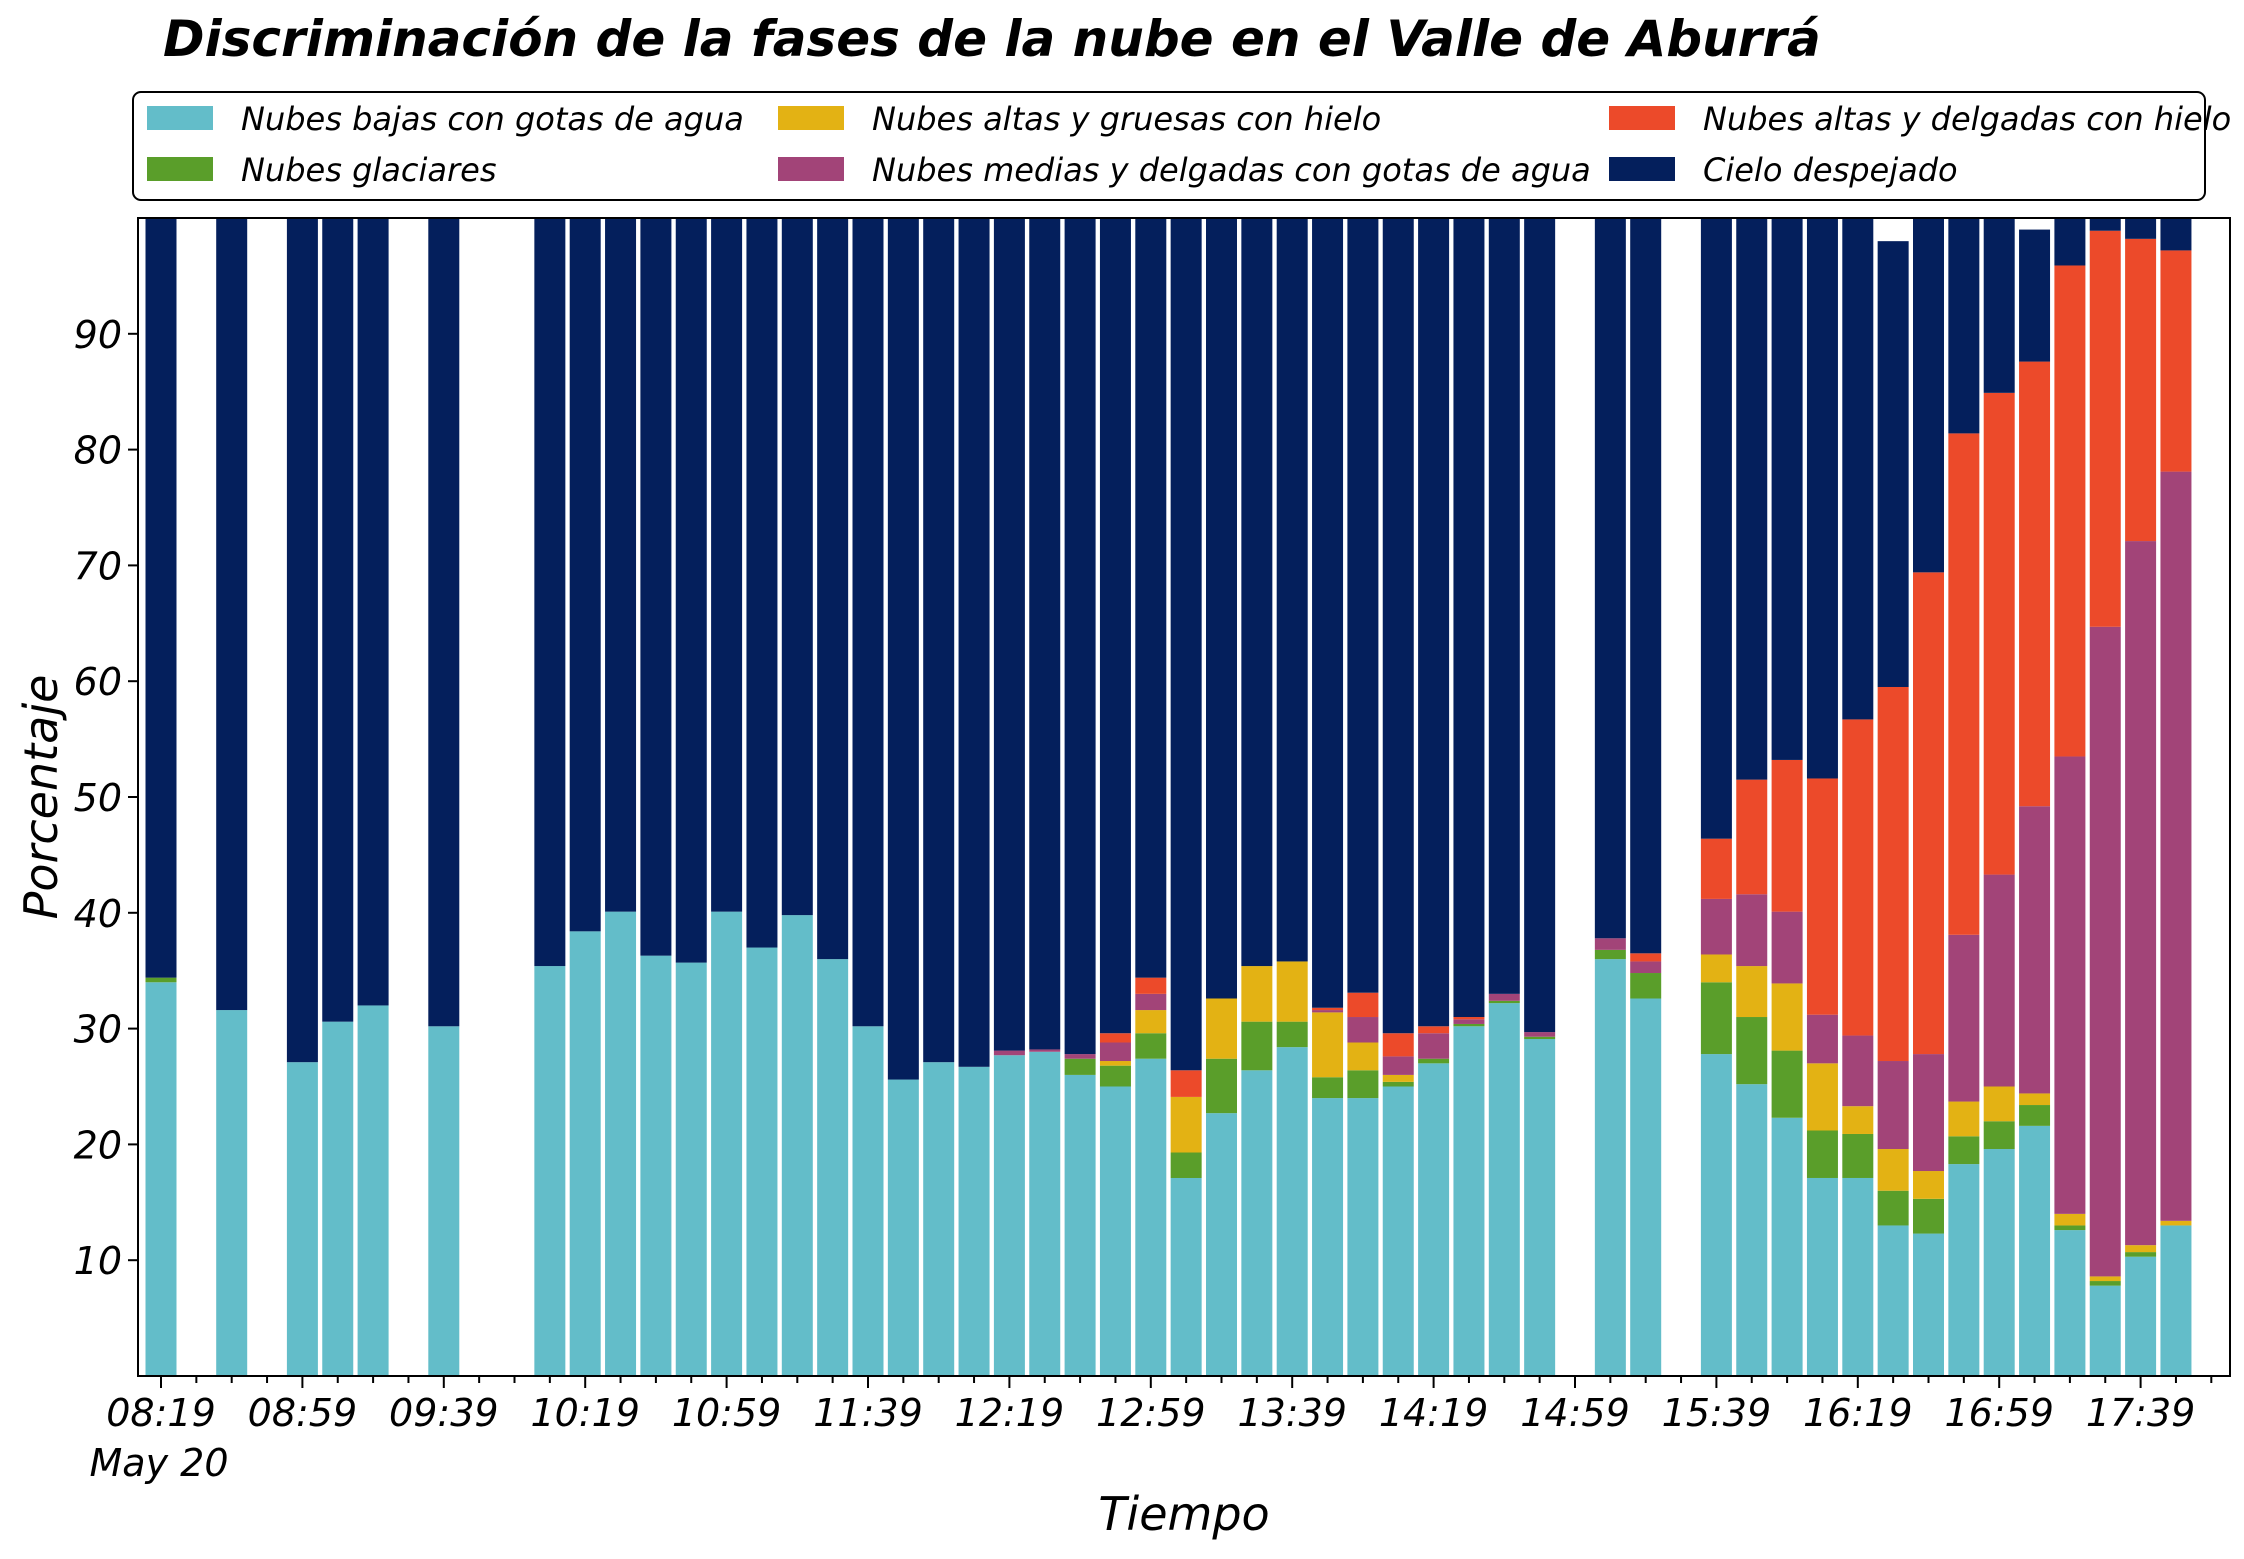 Image resolution: width=2244 pixels, height=1559 pixels. What do you see at coordinates (1398, 1078) in the screenshot?
I see `bar-segment-14:09-s2` at bounding box center [1398, 1078].